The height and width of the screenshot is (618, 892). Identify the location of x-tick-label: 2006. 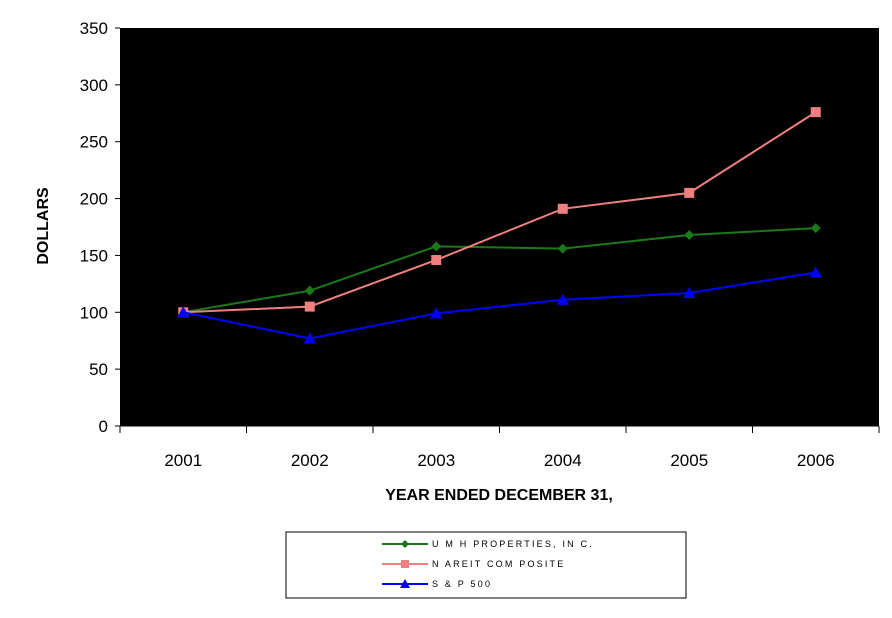
(816, 460).